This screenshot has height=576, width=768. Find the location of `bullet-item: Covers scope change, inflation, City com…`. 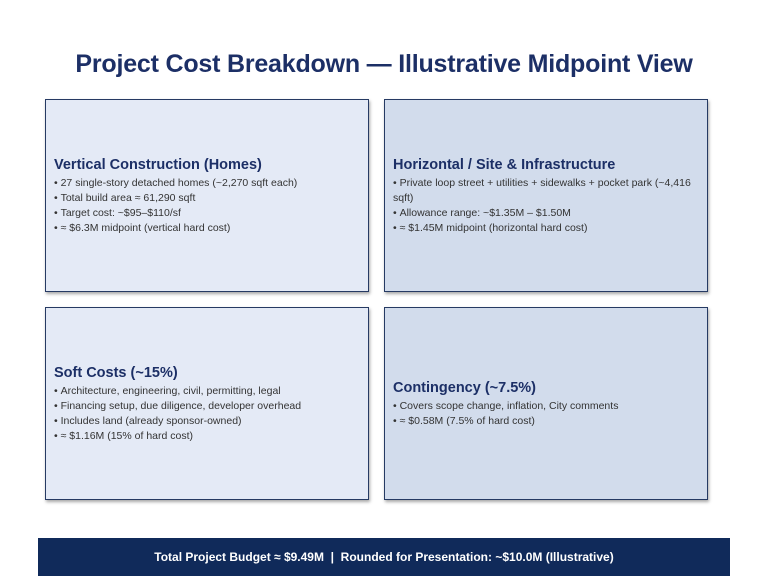

bullet-item: Covers scope change, inflation, City com… is located at coordinates (546, 406).